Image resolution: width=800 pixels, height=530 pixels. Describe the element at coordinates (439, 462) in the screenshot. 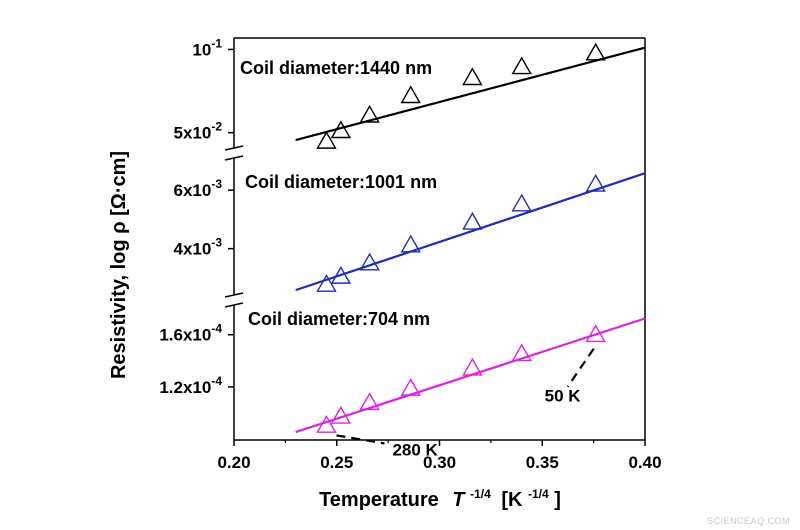

I see `x-tick-label: 0.30` at that location.